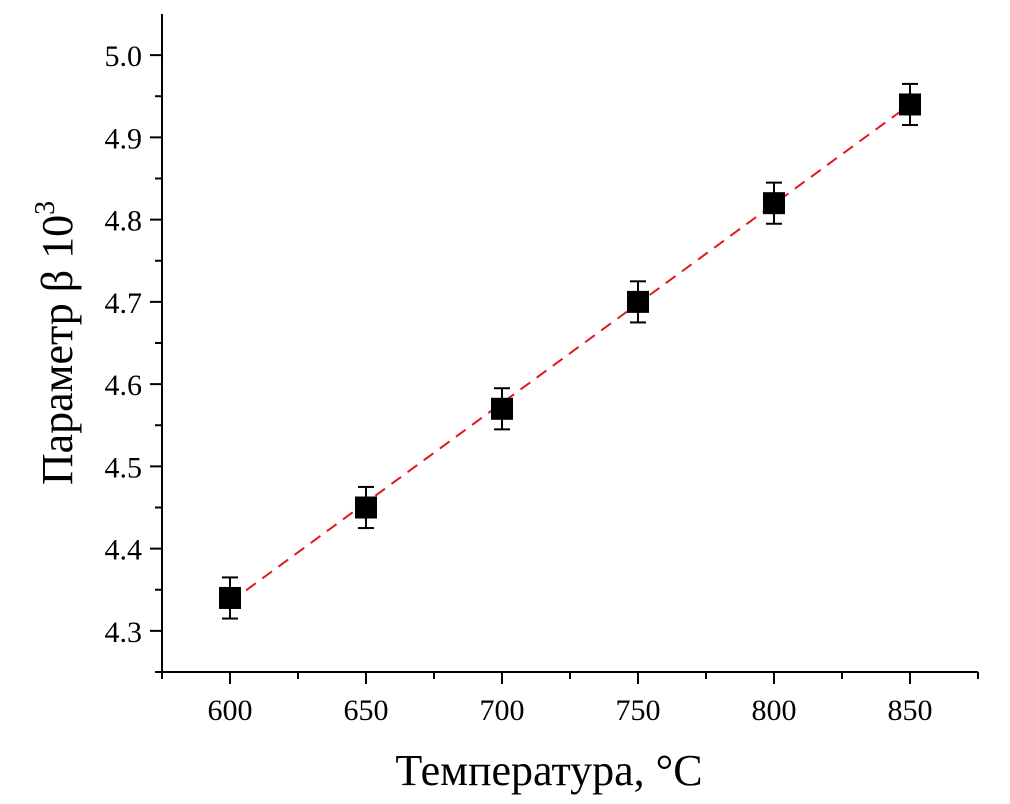 This screenshot has height=804, width=1010. What do you see at coordinates (638, 710) in the screenshot?
I see `x-tick-label: 750` at bounding box center [638, 710].